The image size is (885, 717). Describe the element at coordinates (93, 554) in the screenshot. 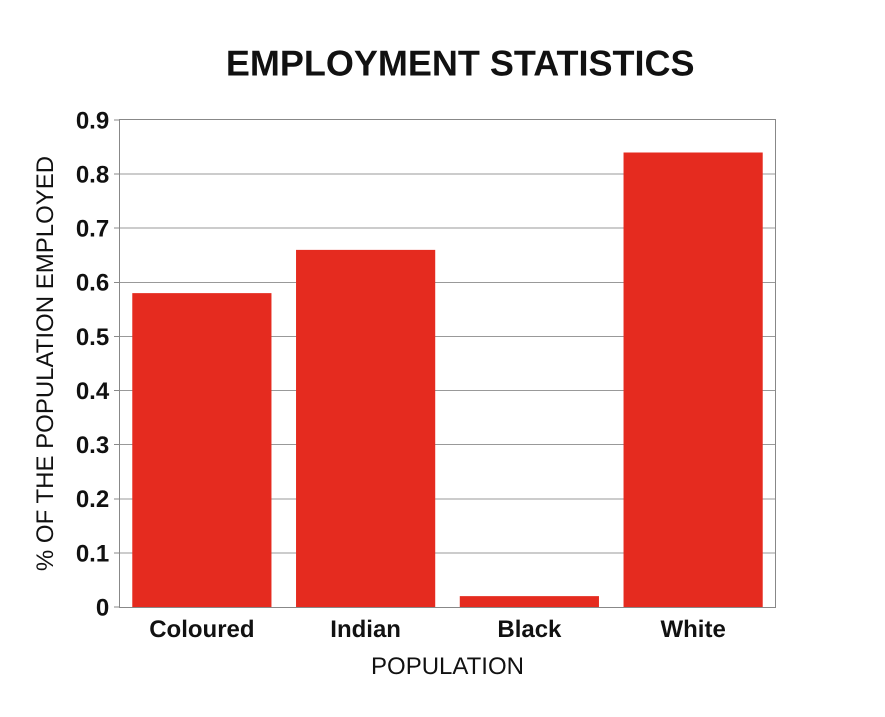

I see `y-tick-label: 0.1` at that location.